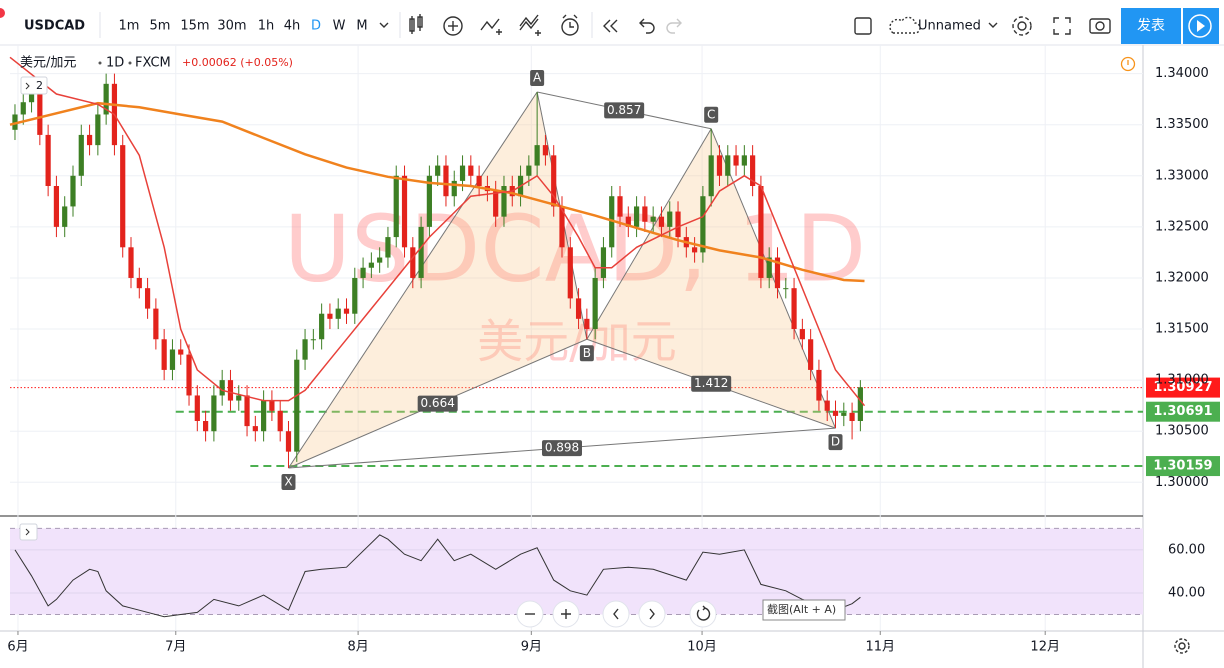  Describe the element at coordinates (1182, 73) in the screenshot. I see `y-tick-label: 1.34000` at that location.